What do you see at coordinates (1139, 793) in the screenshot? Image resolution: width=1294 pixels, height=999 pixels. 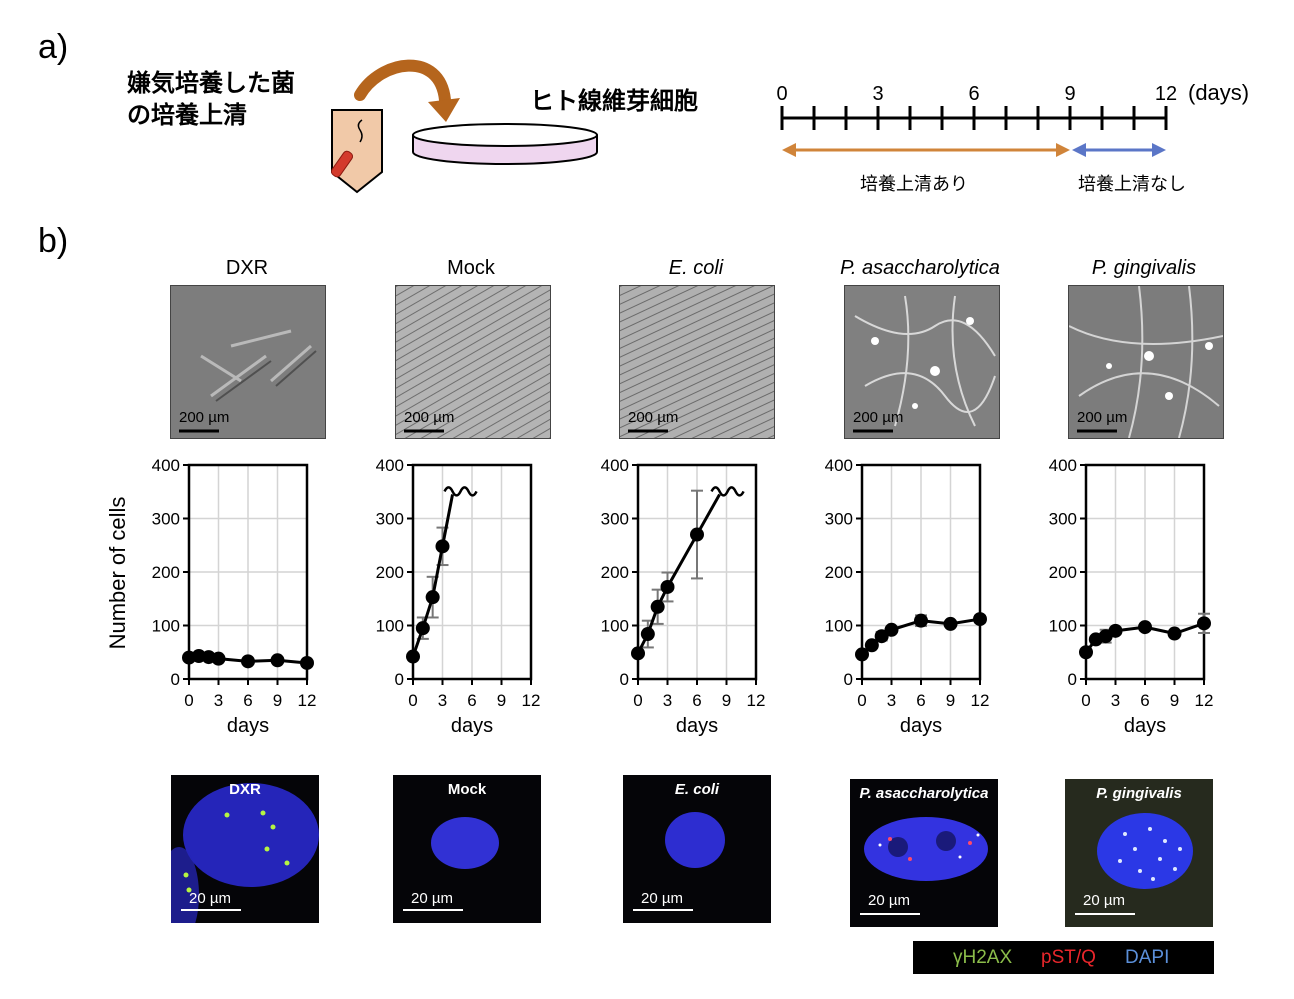 I see `fluor-title-p-gingivalis: P. gingivalis` at bounding box center [1139, 793].